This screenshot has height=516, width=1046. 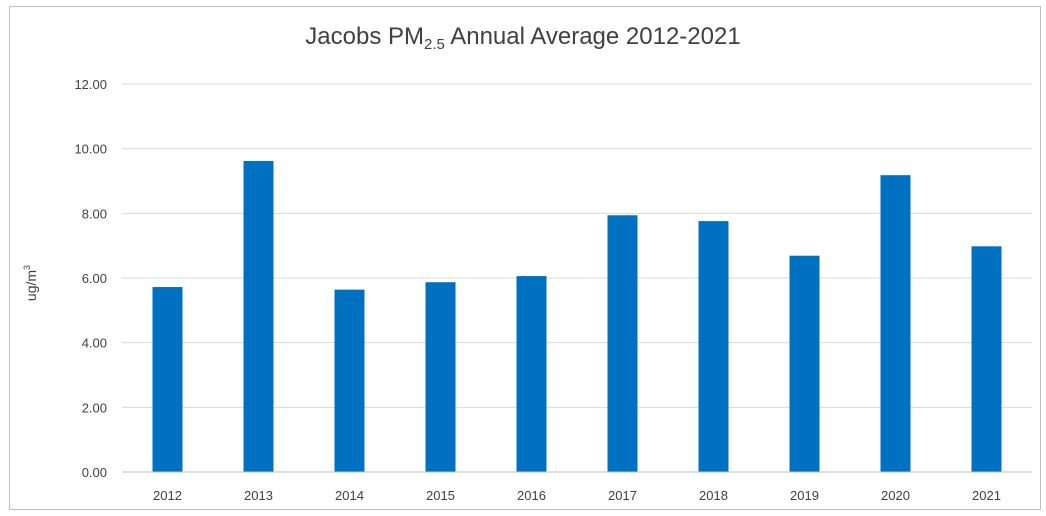 I want to click on x-tick-label: 2021, so click(x=986, y=495).